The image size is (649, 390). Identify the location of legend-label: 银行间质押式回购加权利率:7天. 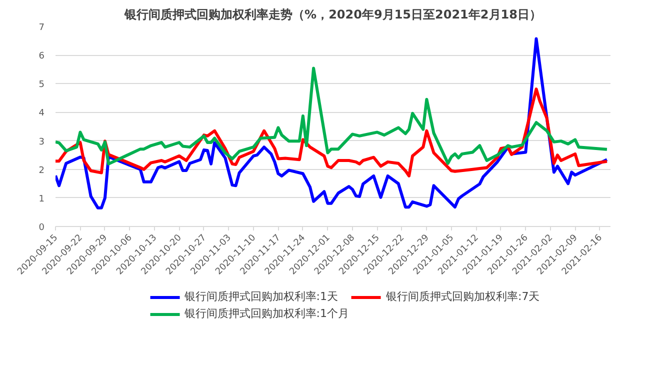
(463, 296).